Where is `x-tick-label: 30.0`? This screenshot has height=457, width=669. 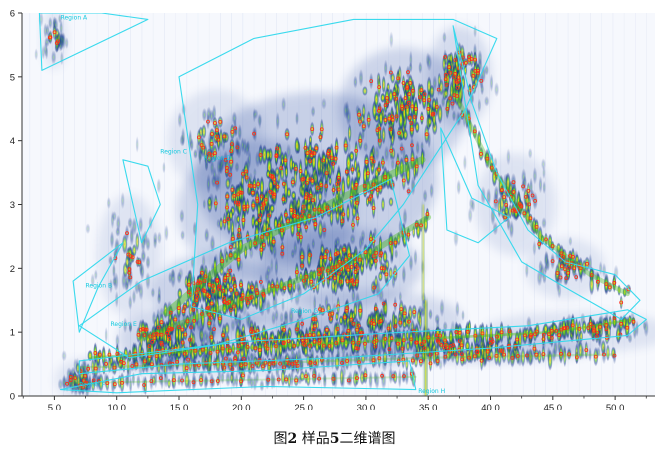 x-tick-label: 30.0 is located at coordinates (366, 406).